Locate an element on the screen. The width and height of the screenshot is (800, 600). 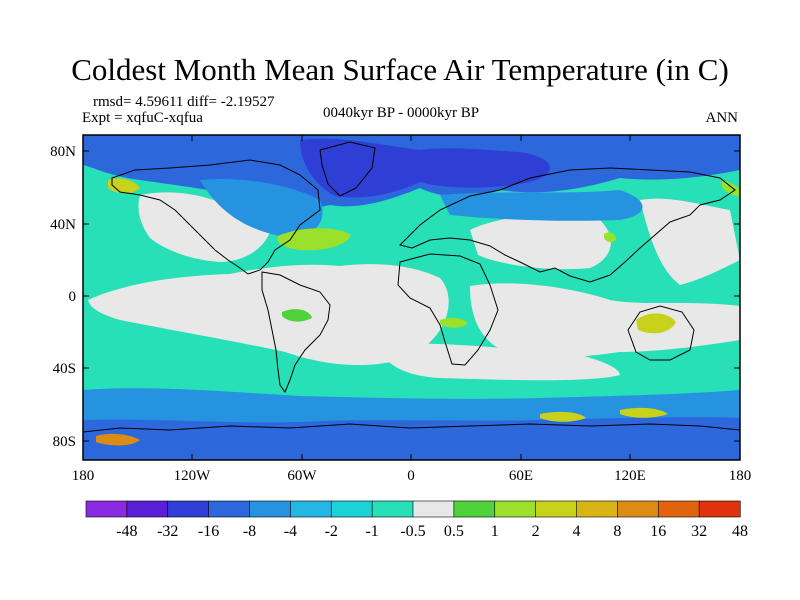
lat-tick-label-0: 0 is located at coordinates (73, 297).